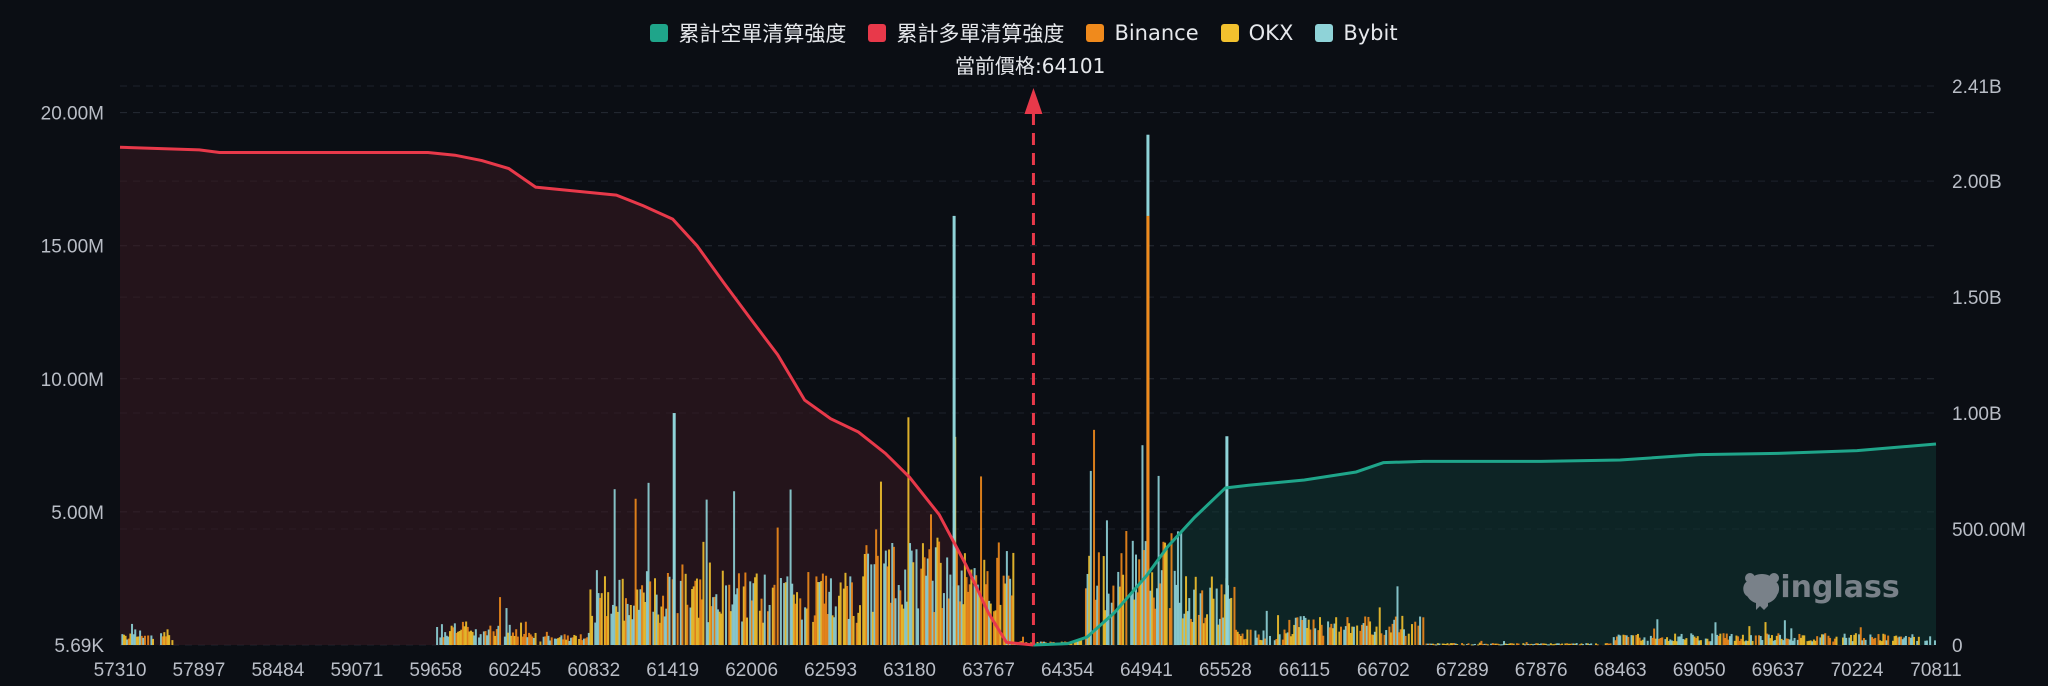  Describe the element at coordinates (1977, 414) in the screenshot. I see `y-tick-label-right: 1.00B` at that location.